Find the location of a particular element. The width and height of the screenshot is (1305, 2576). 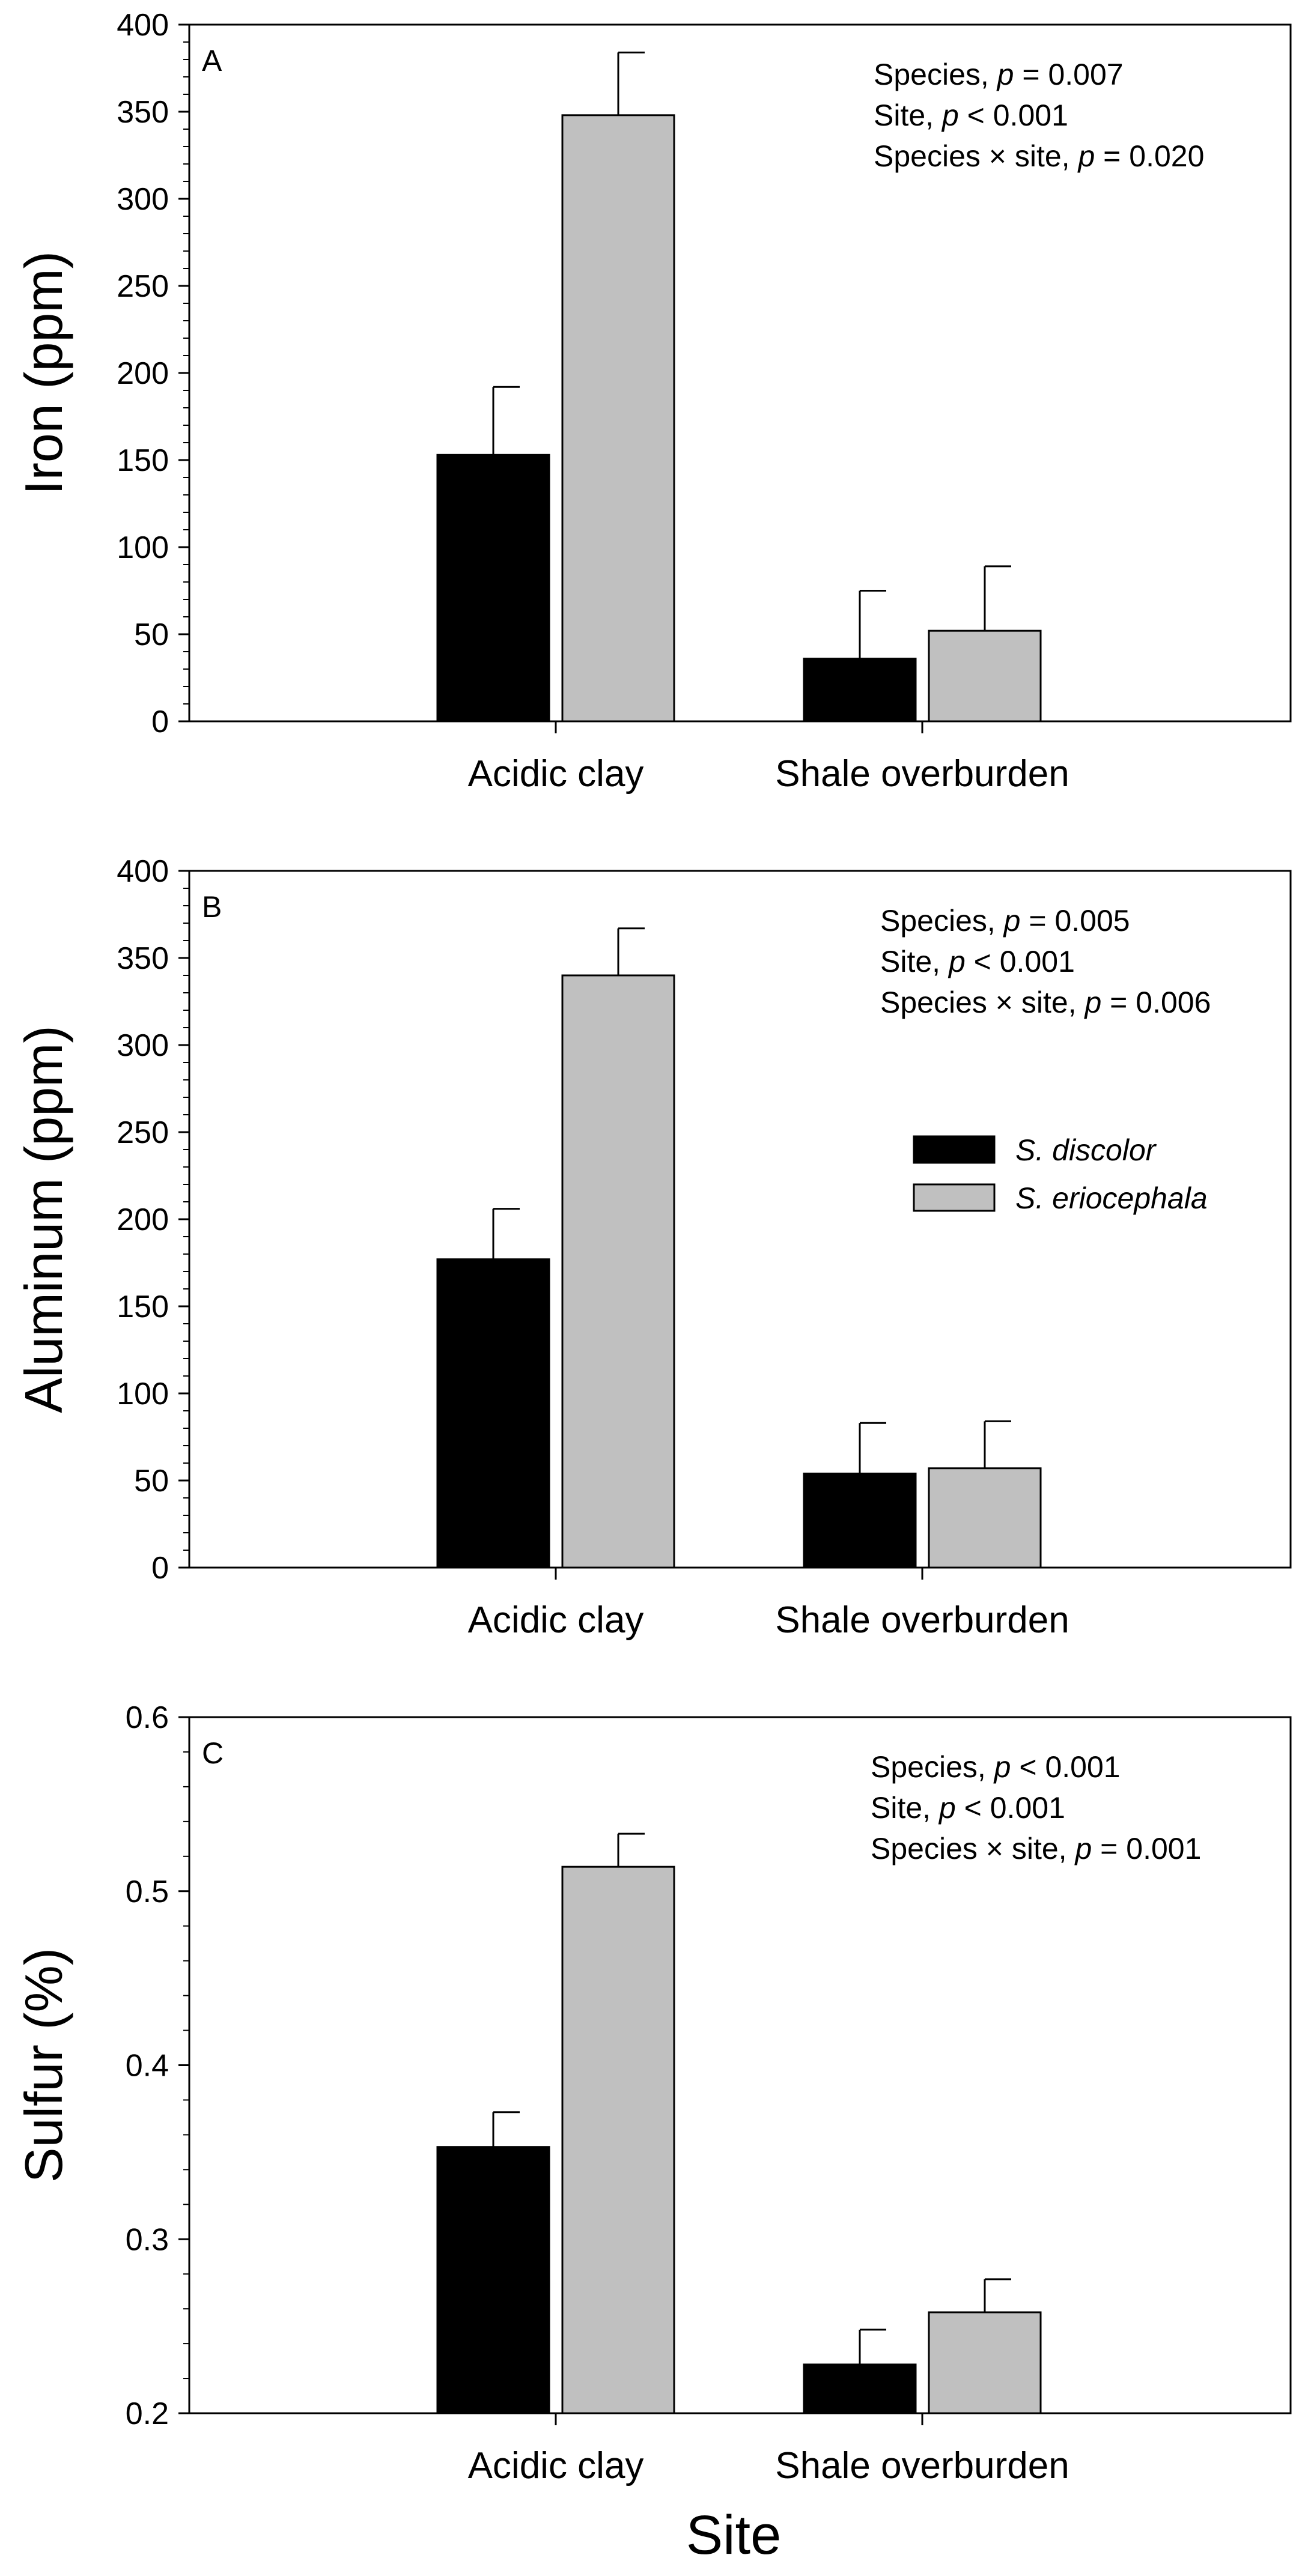

stat-line: Species × site, p = 0.020 is located at coordinates (1039, 156).